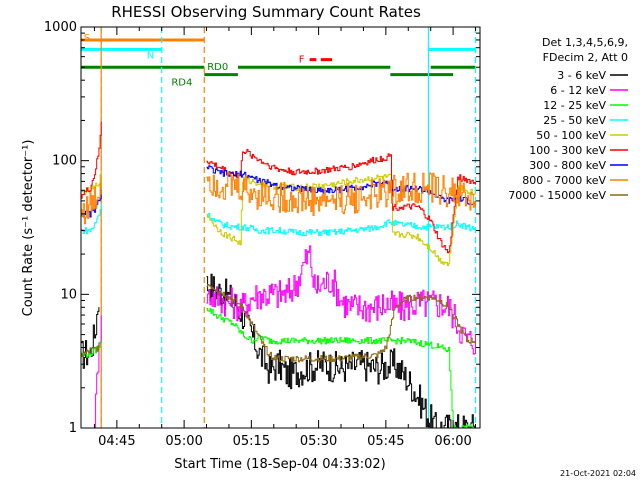  I want to click on series-50-100-kev, so click(341, 220).